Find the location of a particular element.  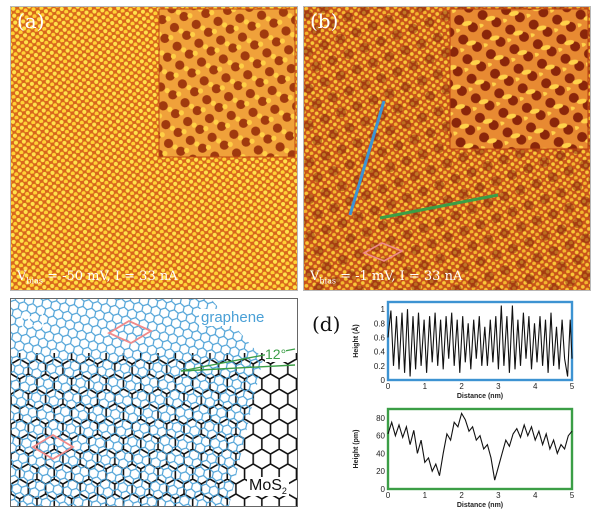

x-tick-label-blue: 2 is located at coordinates (461, 386).